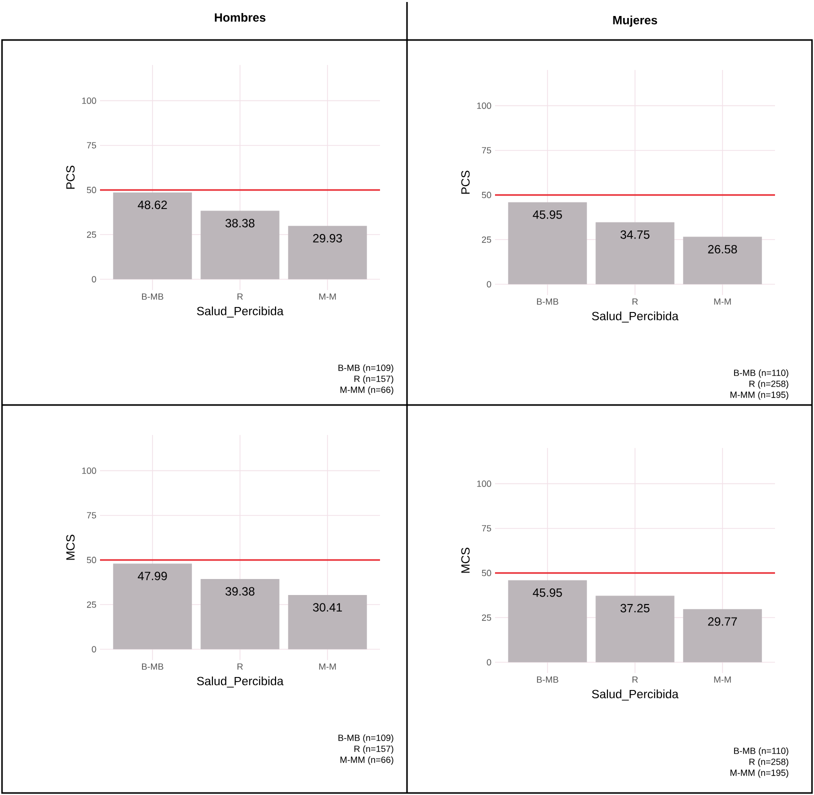  I want to click on data-label: 37.25, so click(635, 608).